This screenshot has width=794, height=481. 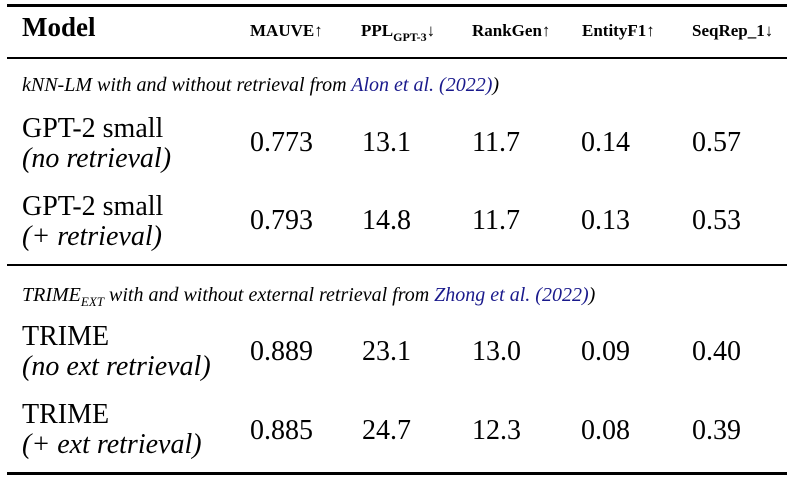 I want to click on citation-link: Zhong et al. (2022), so click(x=511, y=295).